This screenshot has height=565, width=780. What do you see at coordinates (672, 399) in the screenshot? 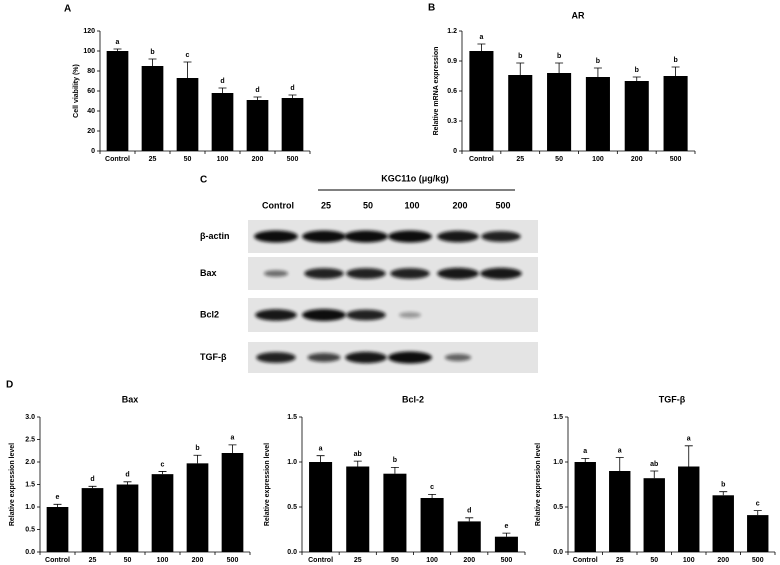
I see `chart-title: TGF-β` at bounding box center [672, 399].